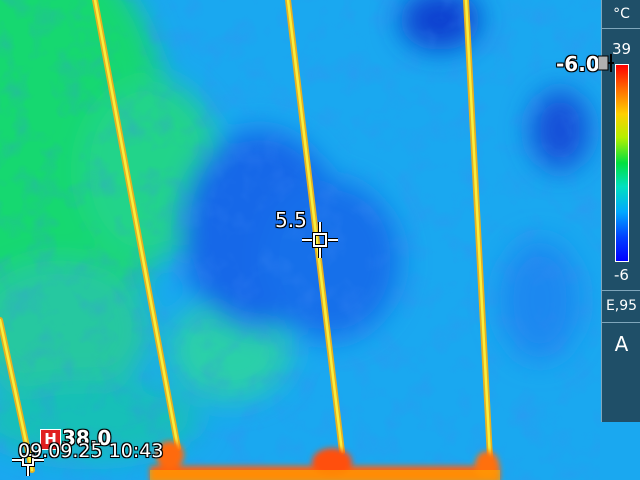 The height and width of the screenshot is (480, 640). What do you see at coordinates (50, 439) in the screenshot?
I see `hot-spot-badge: H` at bounding box center [50, 439].